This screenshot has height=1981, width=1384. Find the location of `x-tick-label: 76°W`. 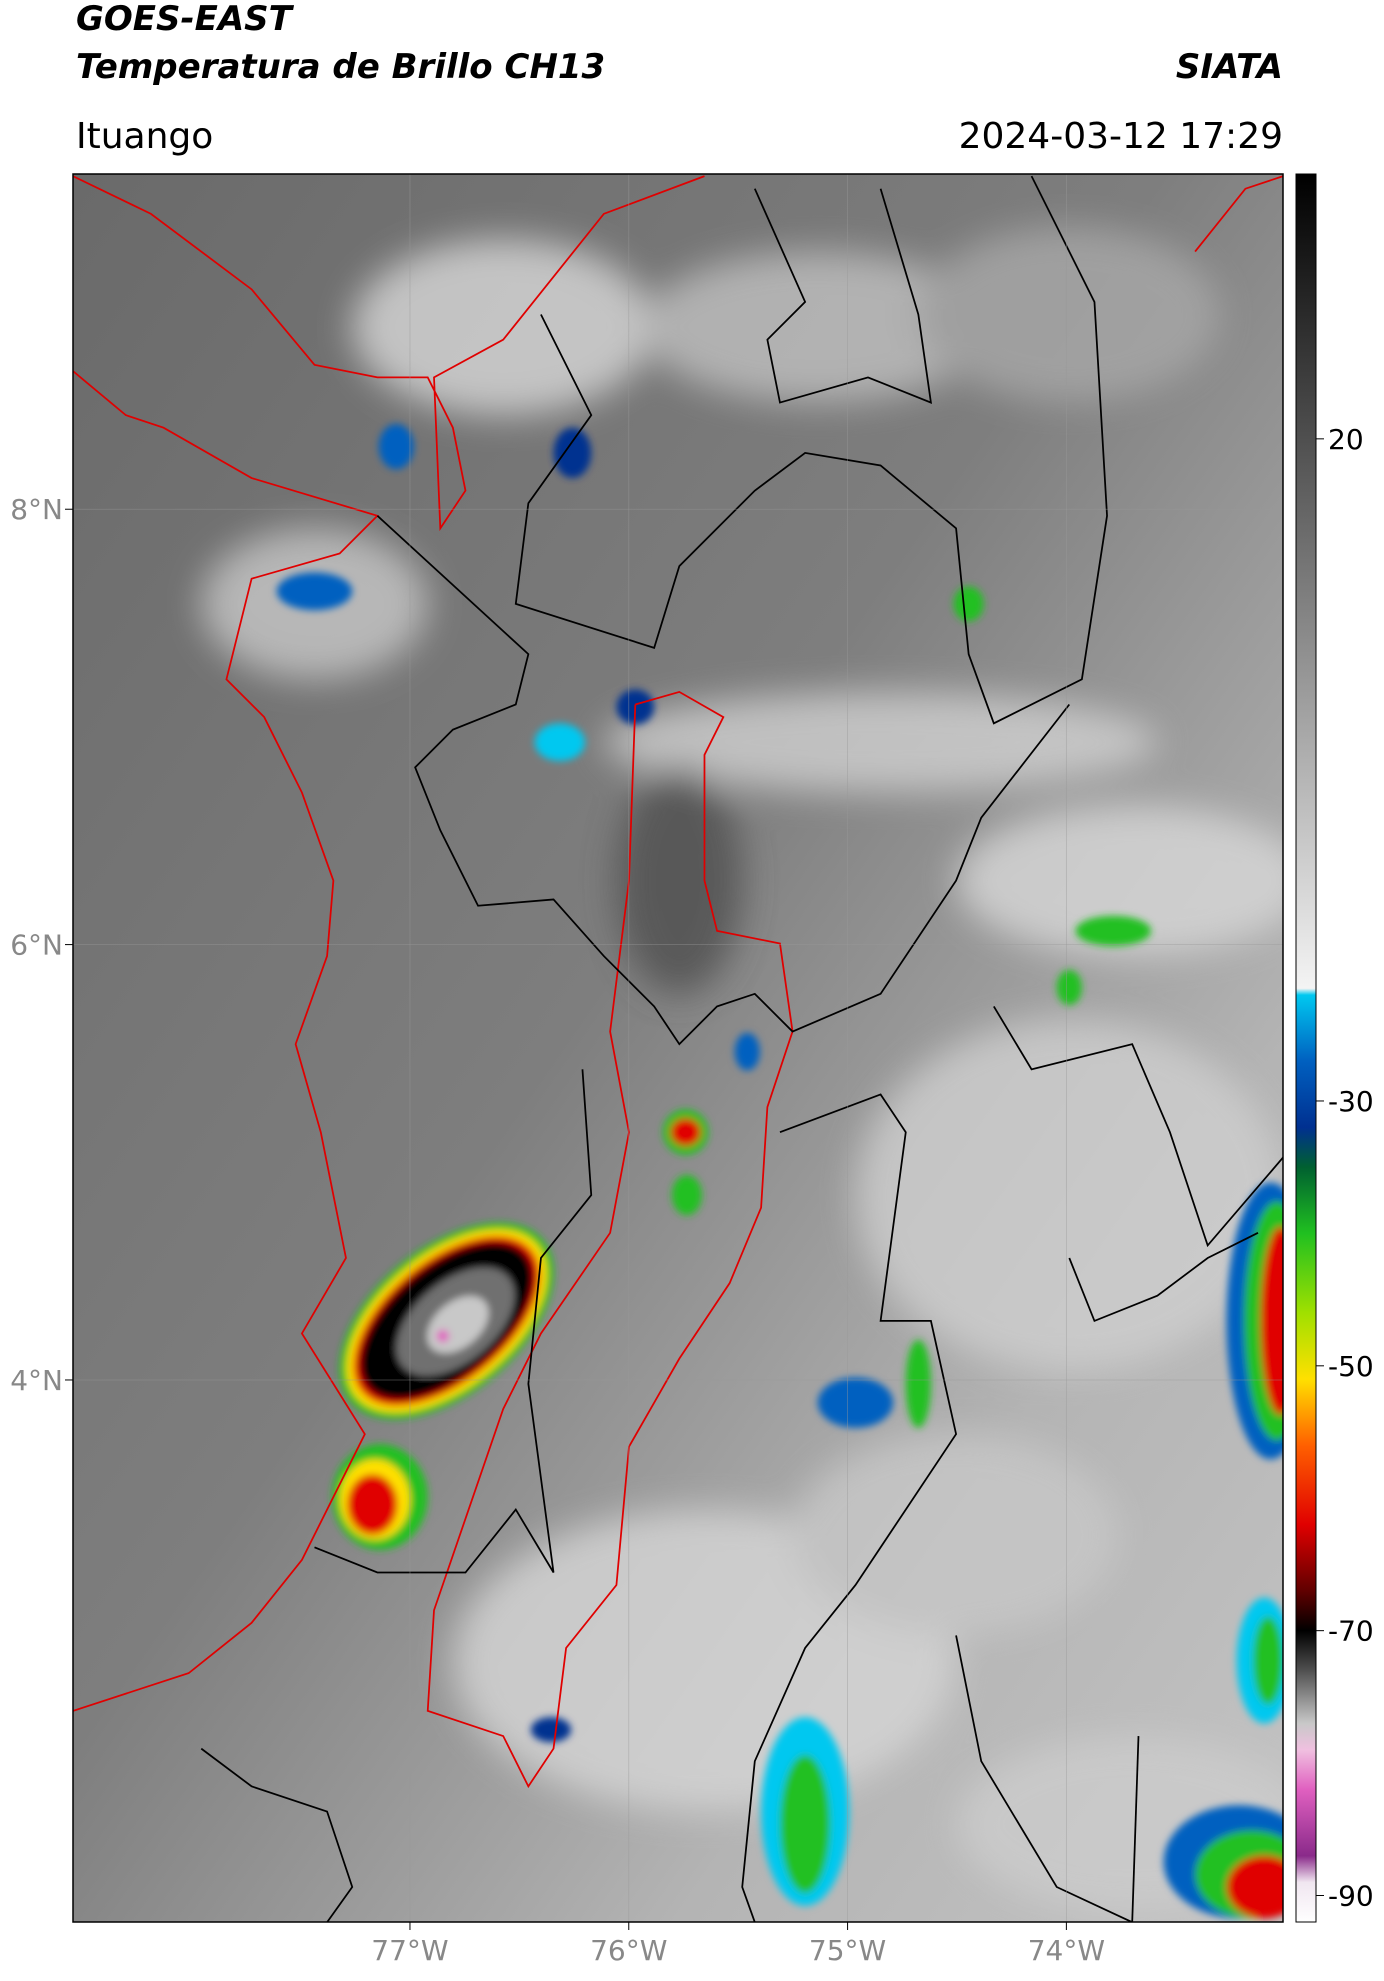

x-tick-label: 76°W is located at coordinates (628, 1950).